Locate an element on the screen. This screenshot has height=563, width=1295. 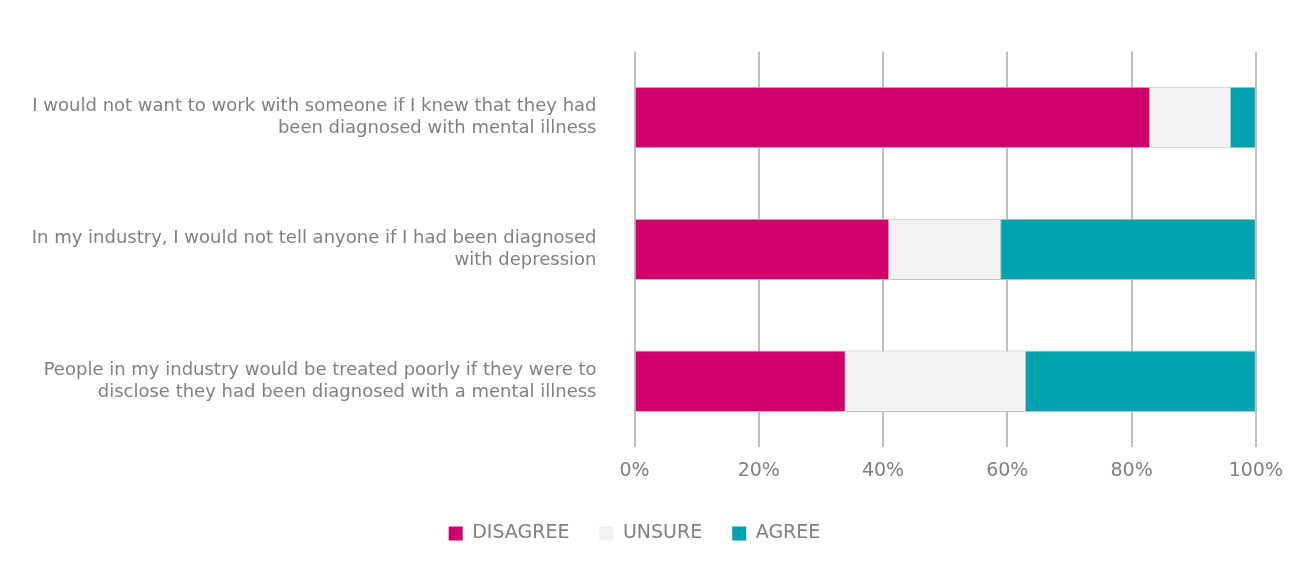
y-tick-label: In my industry, I would not tell anyone if I had been diagnosed with depression is located at coordinates (314, 247).